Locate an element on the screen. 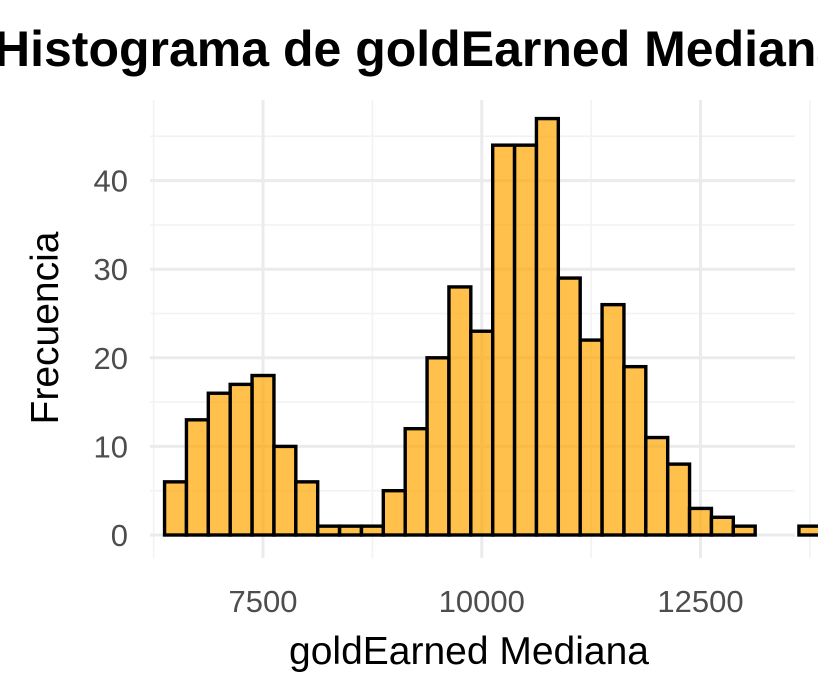 Image resolution: width=818 pixels, height=695 pixels. x-tick-label: 7500 is located at coordinates (263, 601).